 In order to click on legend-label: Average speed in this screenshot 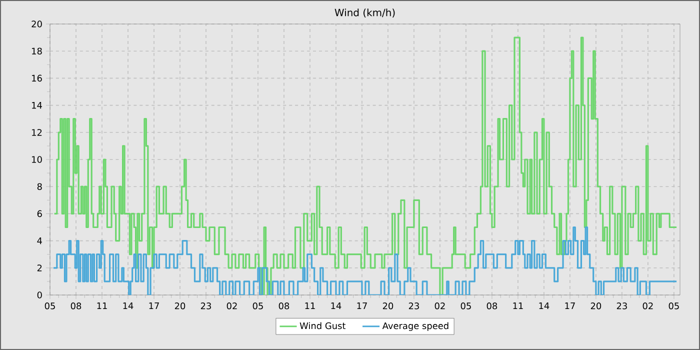, I will do `click(415, 326)`.